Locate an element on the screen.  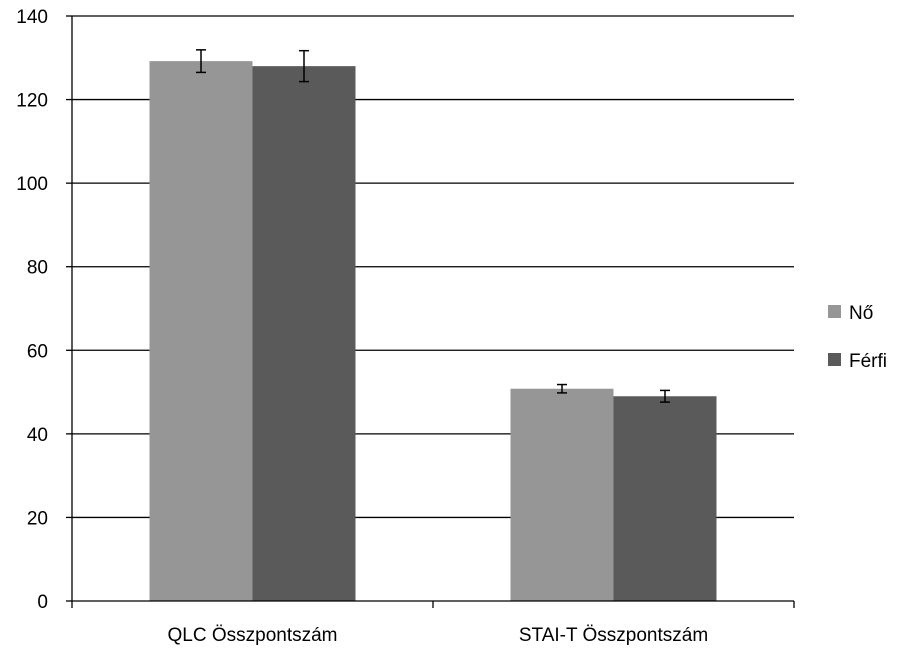
y-tick-label: 60 is located at coordinates (37, 351).